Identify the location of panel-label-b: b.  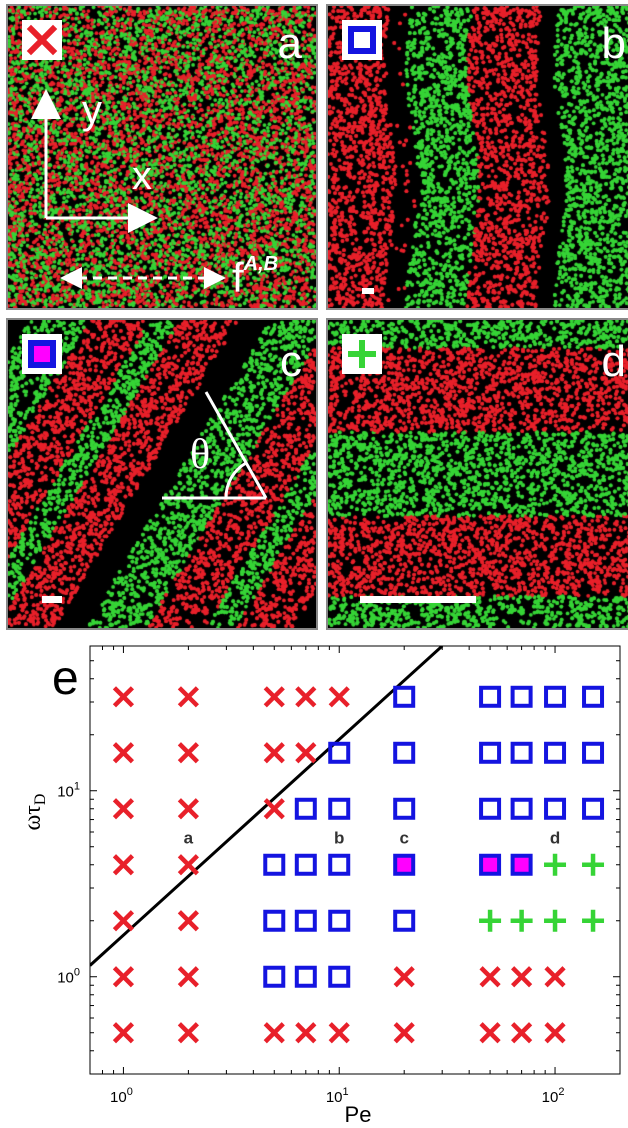
(613, 43).